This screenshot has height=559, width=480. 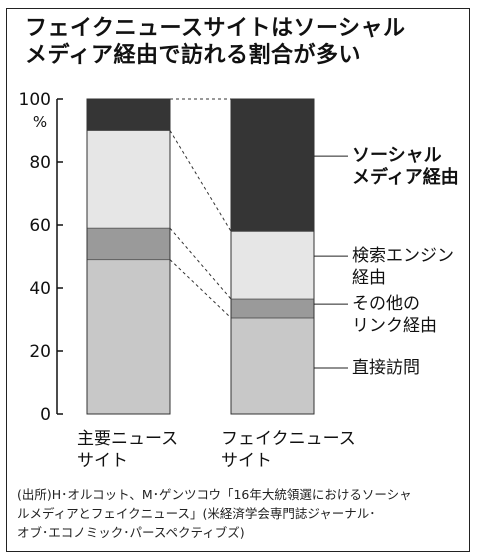 I want to click on y-tick-label: 40, so click(x=40, y=289).